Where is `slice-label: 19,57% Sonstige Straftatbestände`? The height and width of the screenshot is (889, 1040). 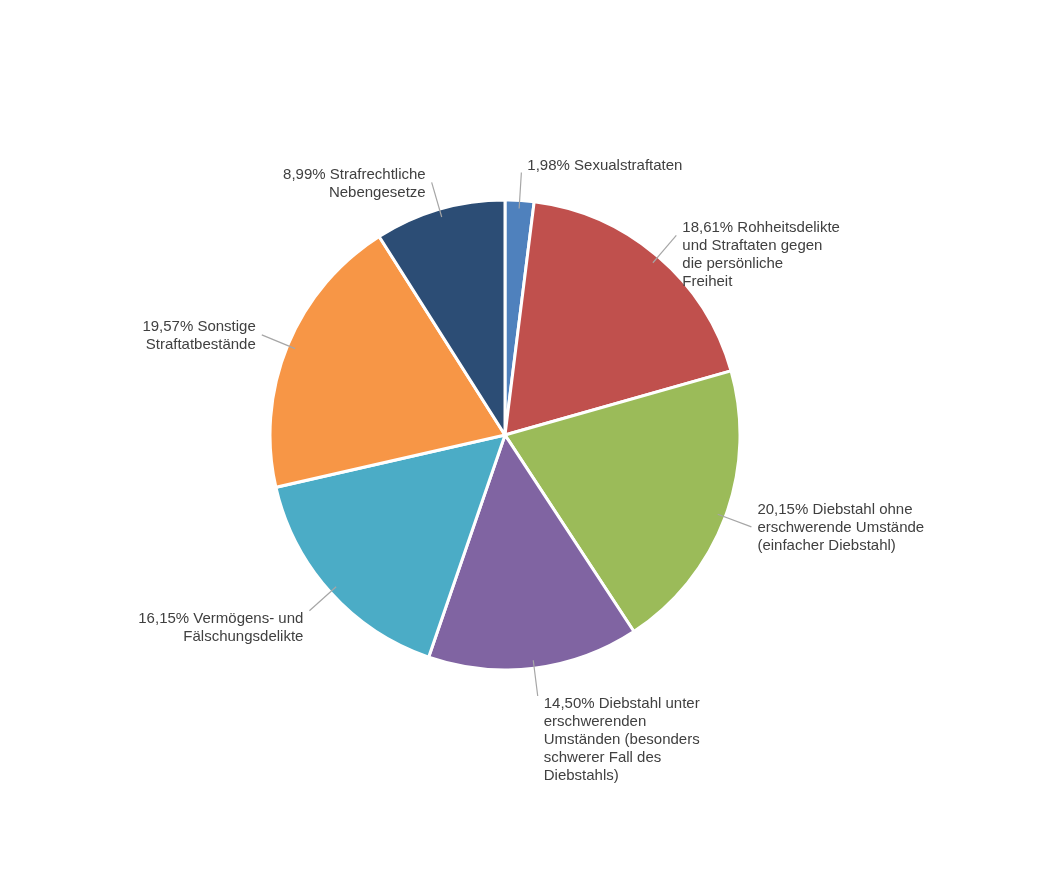 slice-label: 19,57% Sonstige Straftatbestände is located at coordinates (199, 334).